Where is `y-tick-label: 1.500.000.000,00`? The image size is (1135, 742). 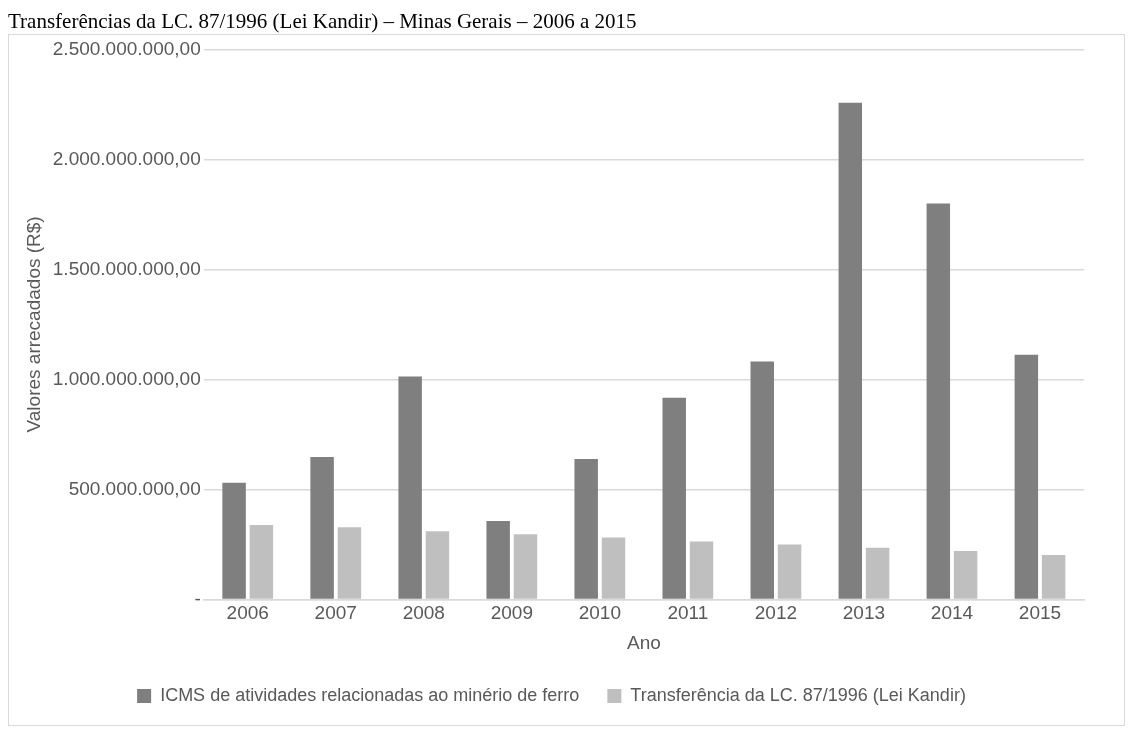
y-tick-label: 1.500.000.000,00 is located at coordinates (126, 268).